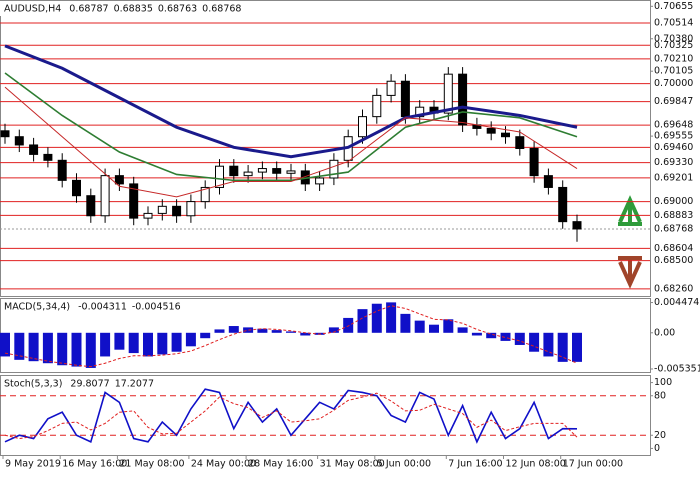 Image resolution: width=700 pixels, height=500 pixels. What do you see at coordinates (664, 332) in the screenshot?
I see `y-tick-label: 0.00` at bounding box center [664, 332].